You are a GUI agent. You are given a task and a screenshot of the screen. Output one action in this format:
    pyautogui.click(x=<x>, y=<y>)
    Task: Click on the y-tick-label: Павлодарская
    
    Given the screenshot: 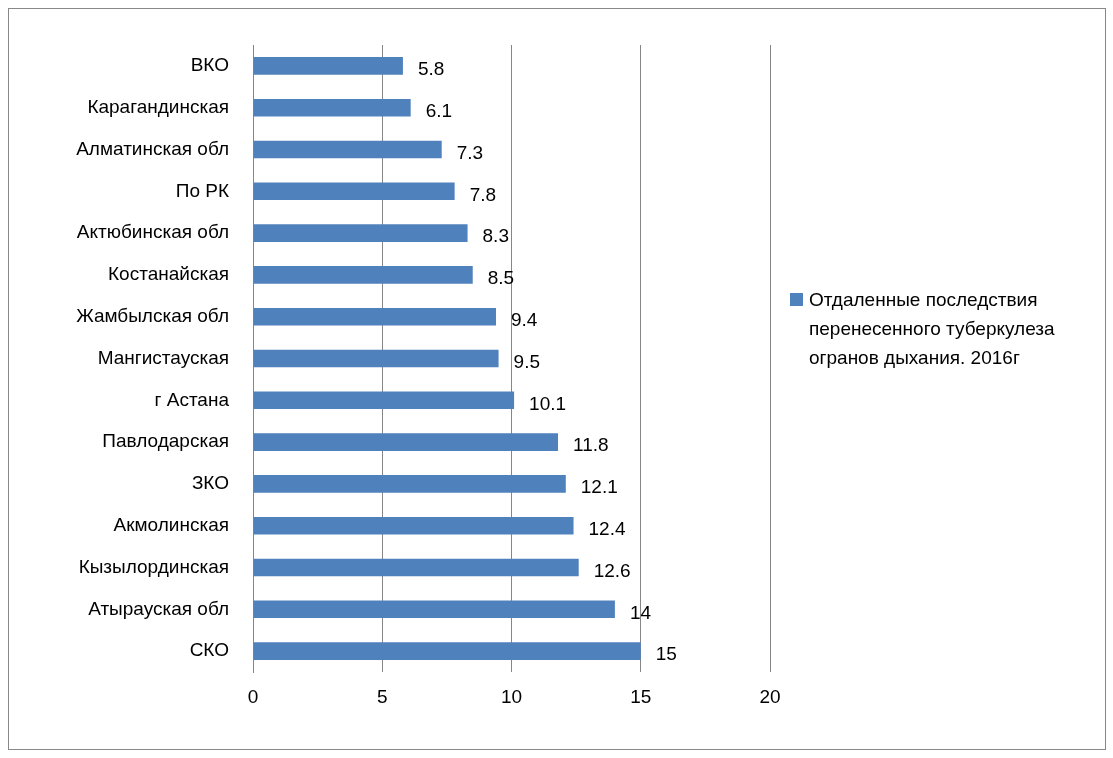 What is the action you would take?
    pyautogui.click(x=165, y=441)
    